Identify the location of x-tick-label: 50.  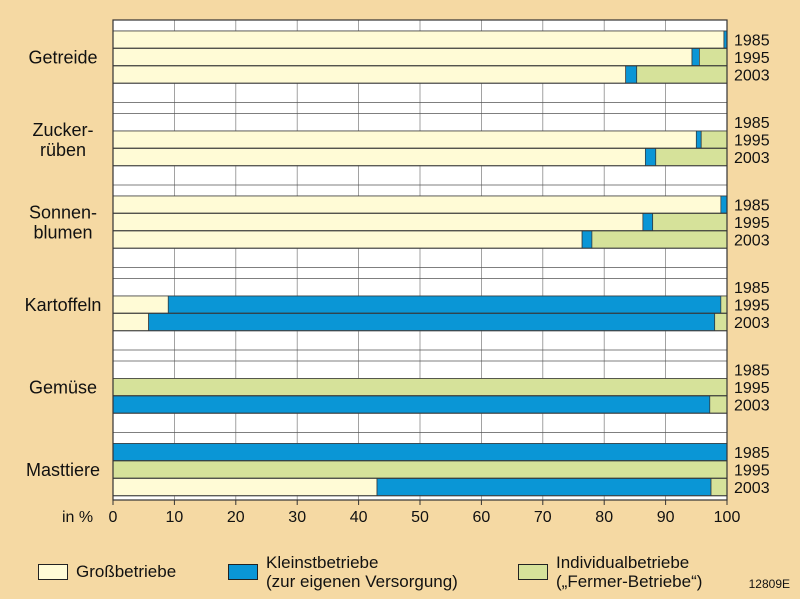
(420, 517).